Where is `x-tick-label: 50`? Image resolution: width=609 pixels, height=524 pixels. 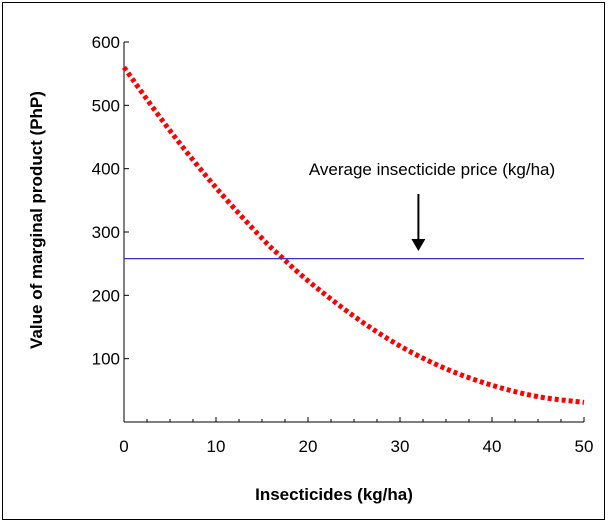 x-tick-label: 50 is located at coordinates (584, 446).